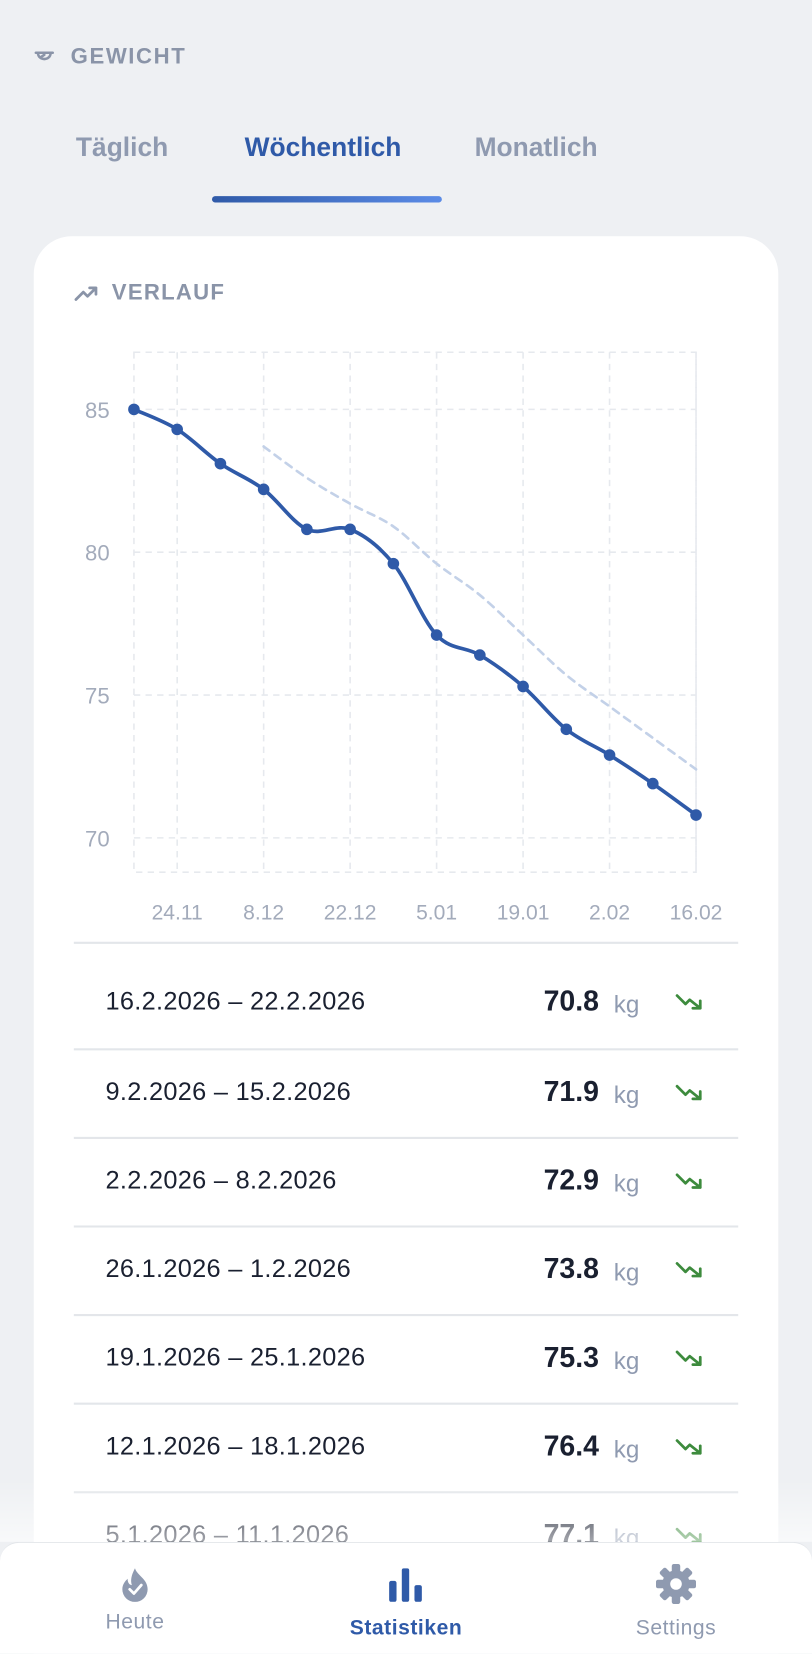 The height and width of the screenshot is (1654, 812). What do you see at coordinates (609, 913) in the screenshot?
I see `x-tick-label: 2.02` at bounding box center [609, 913].